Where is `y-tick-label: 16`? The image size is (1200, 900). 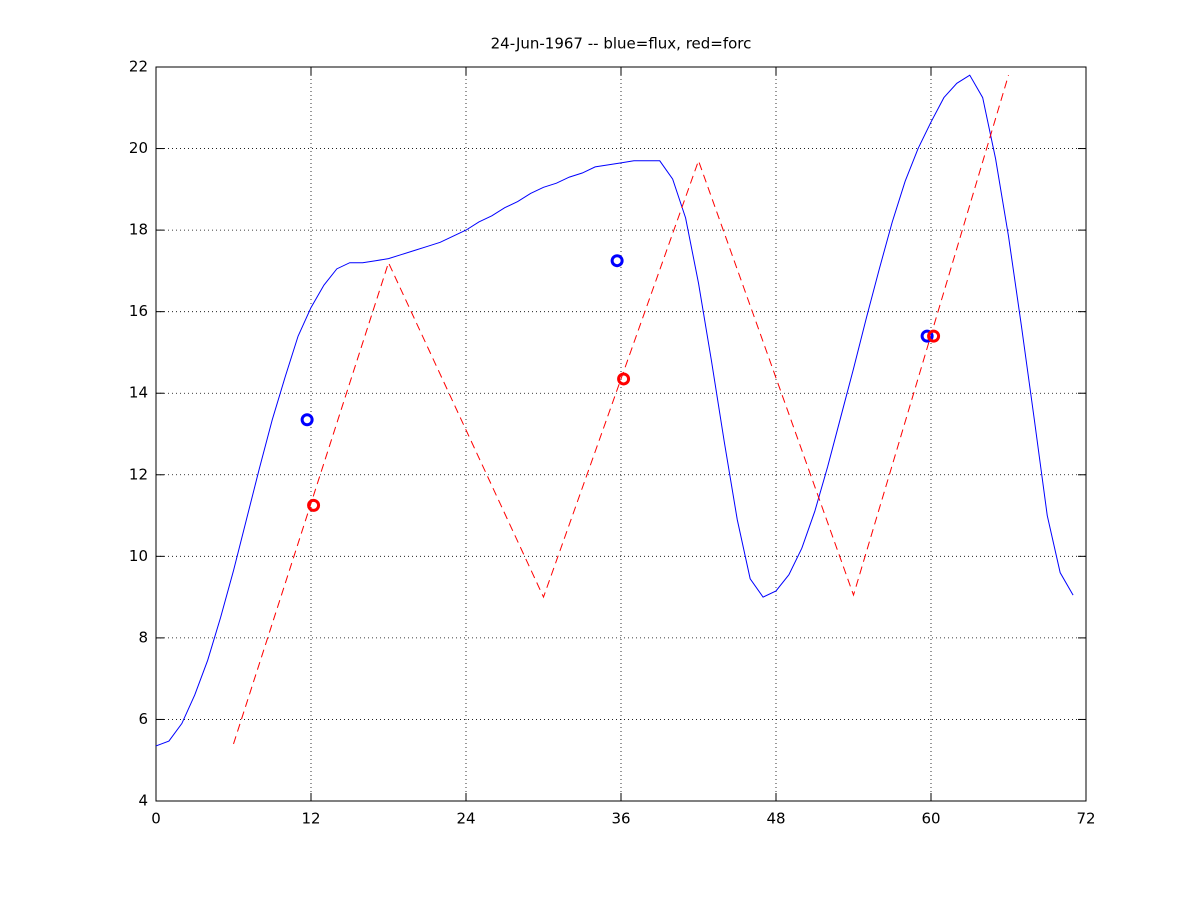 y-tick-label: 16 is located at coordinates (138, 311).